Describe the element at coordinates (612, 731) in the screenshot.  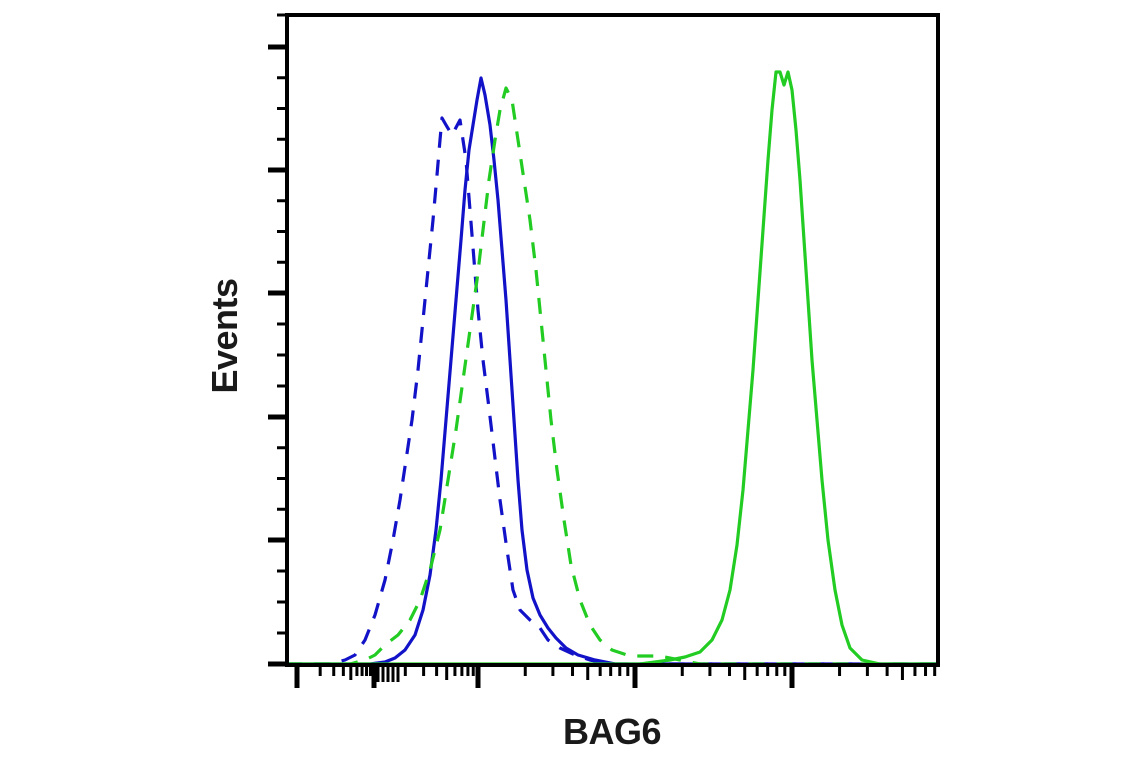
I see `x-axis-label: BAG6` at that location.